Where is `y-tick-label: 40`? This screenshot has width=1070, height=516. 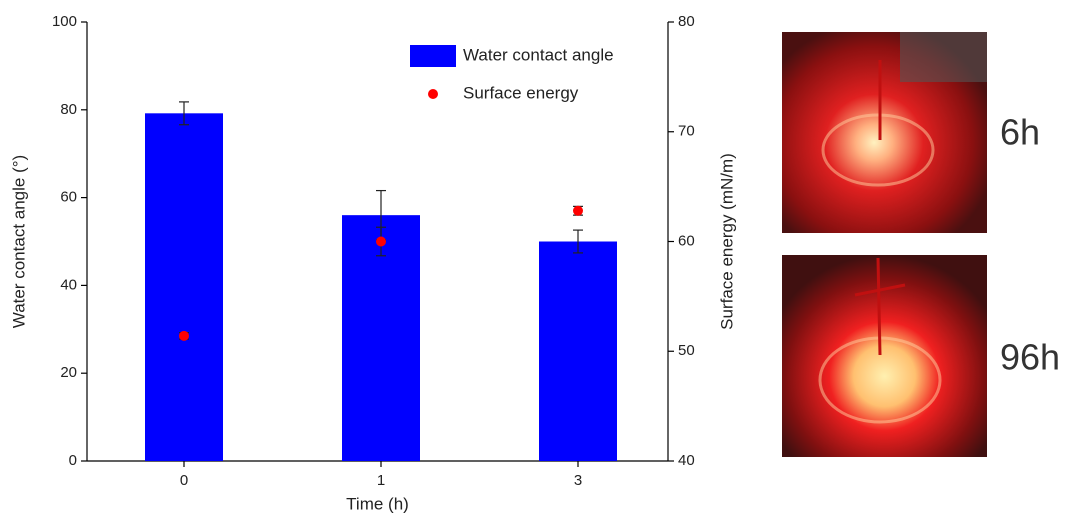
y-tick-label: 40 is located at coordinates (68, 284).